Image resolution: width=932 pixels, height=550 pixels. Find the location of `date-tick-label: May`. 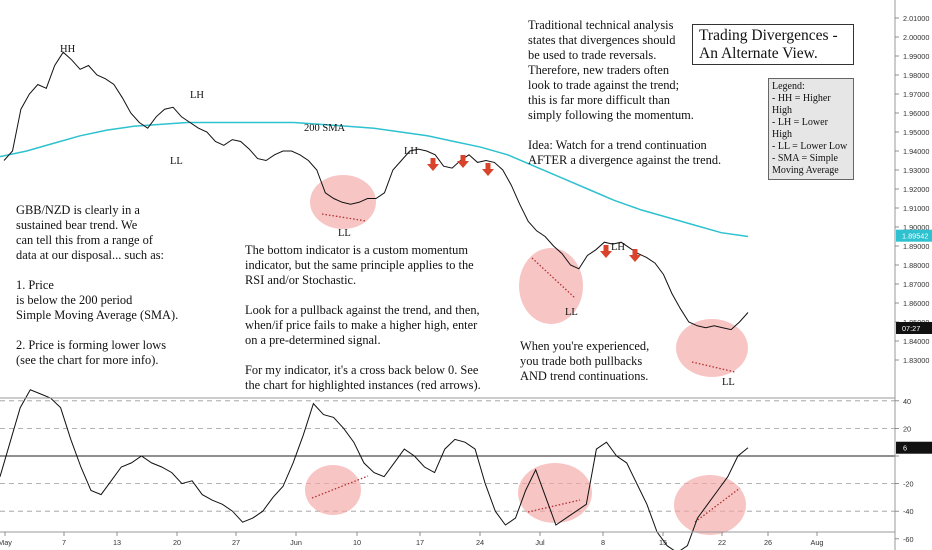

date-tick-label: May is located at coordinates (6, 542).